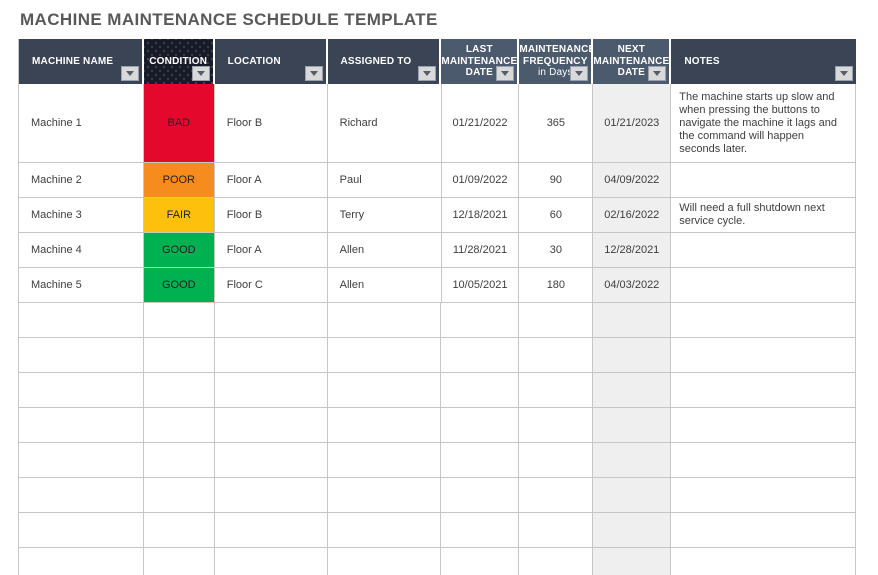 The width and height of the screenshot is (878, 575). I want to click on cell-last-maintenance-date: 10/05/2021, so click(481, 285).